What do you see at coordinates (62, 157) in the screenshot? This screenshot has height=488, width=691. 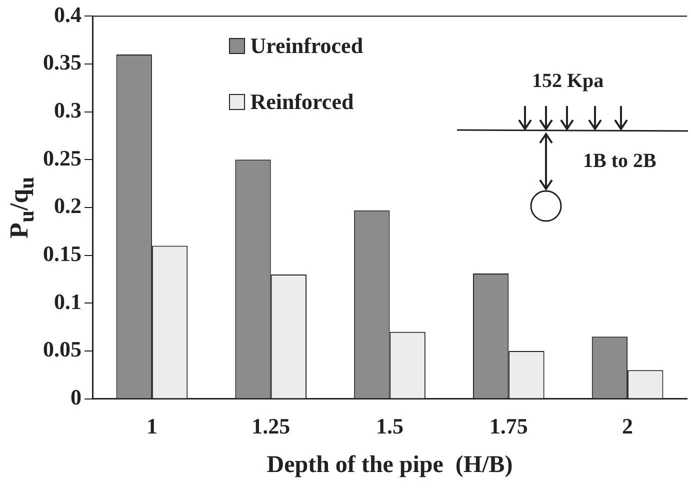 I see `y-tick-label: 0.25` at bounding box center [62, 157].